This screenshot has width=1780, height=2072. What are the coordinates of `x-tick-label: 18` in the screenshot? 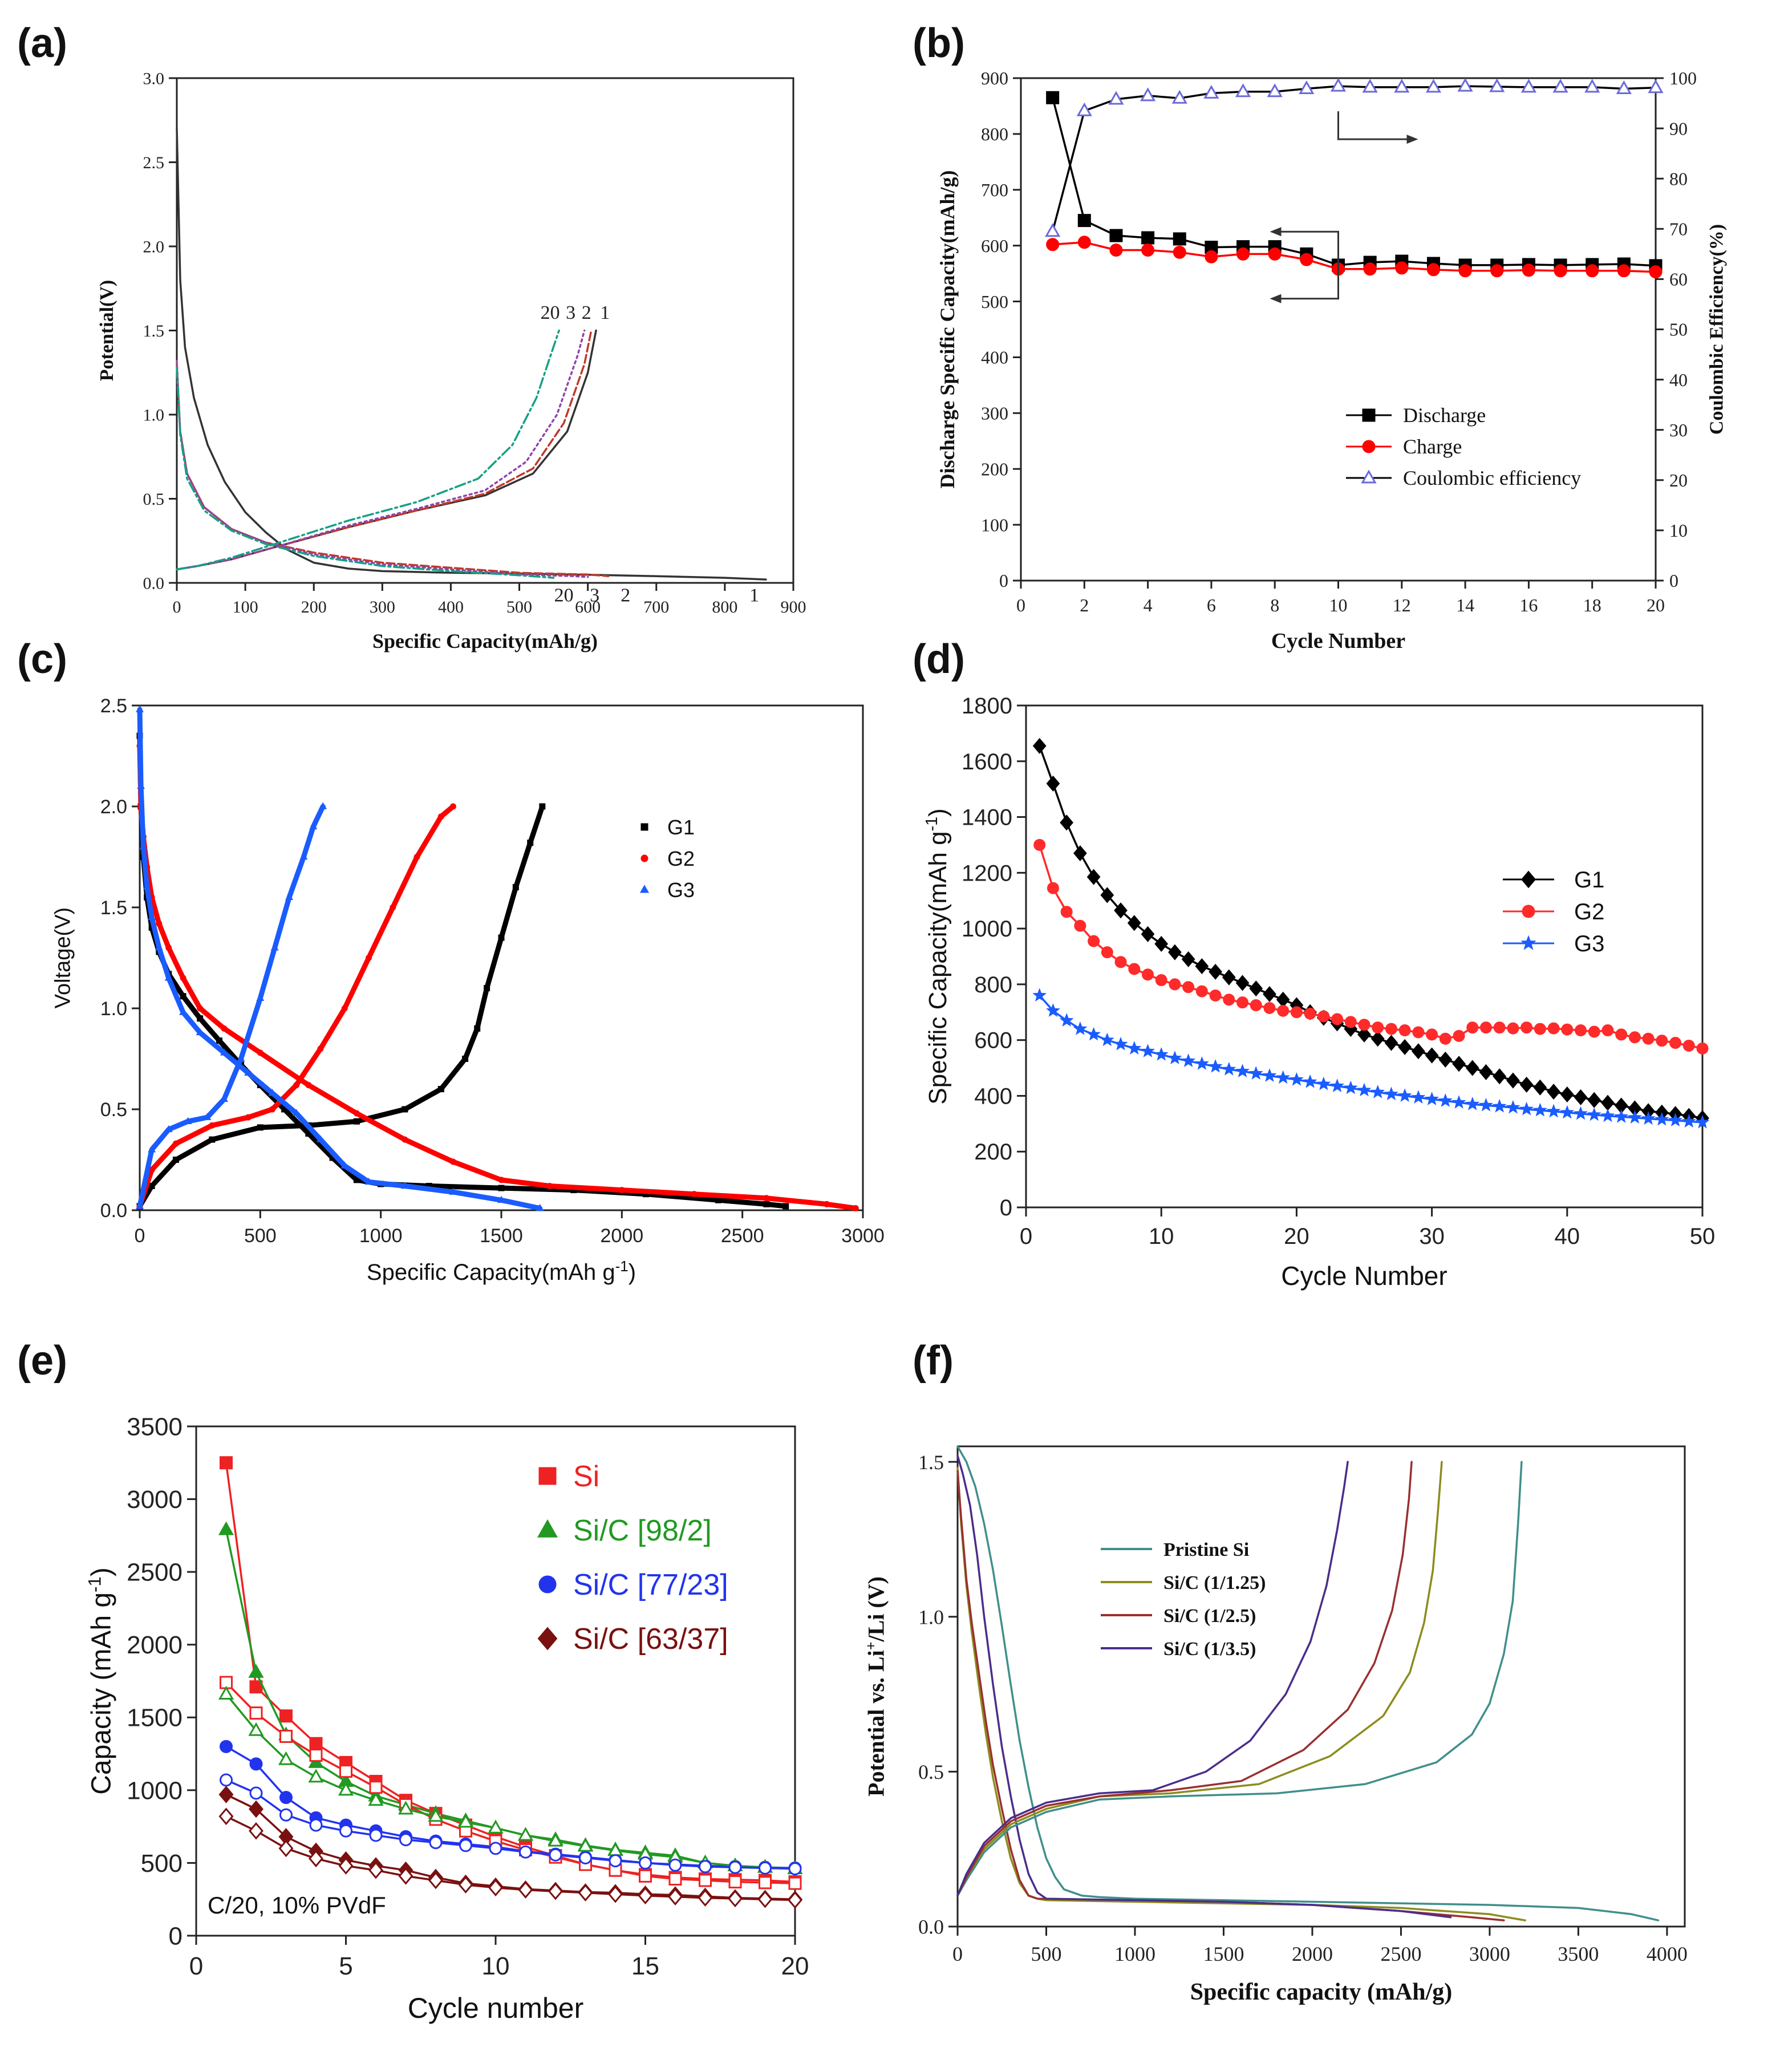 It's located at (1592, 605).